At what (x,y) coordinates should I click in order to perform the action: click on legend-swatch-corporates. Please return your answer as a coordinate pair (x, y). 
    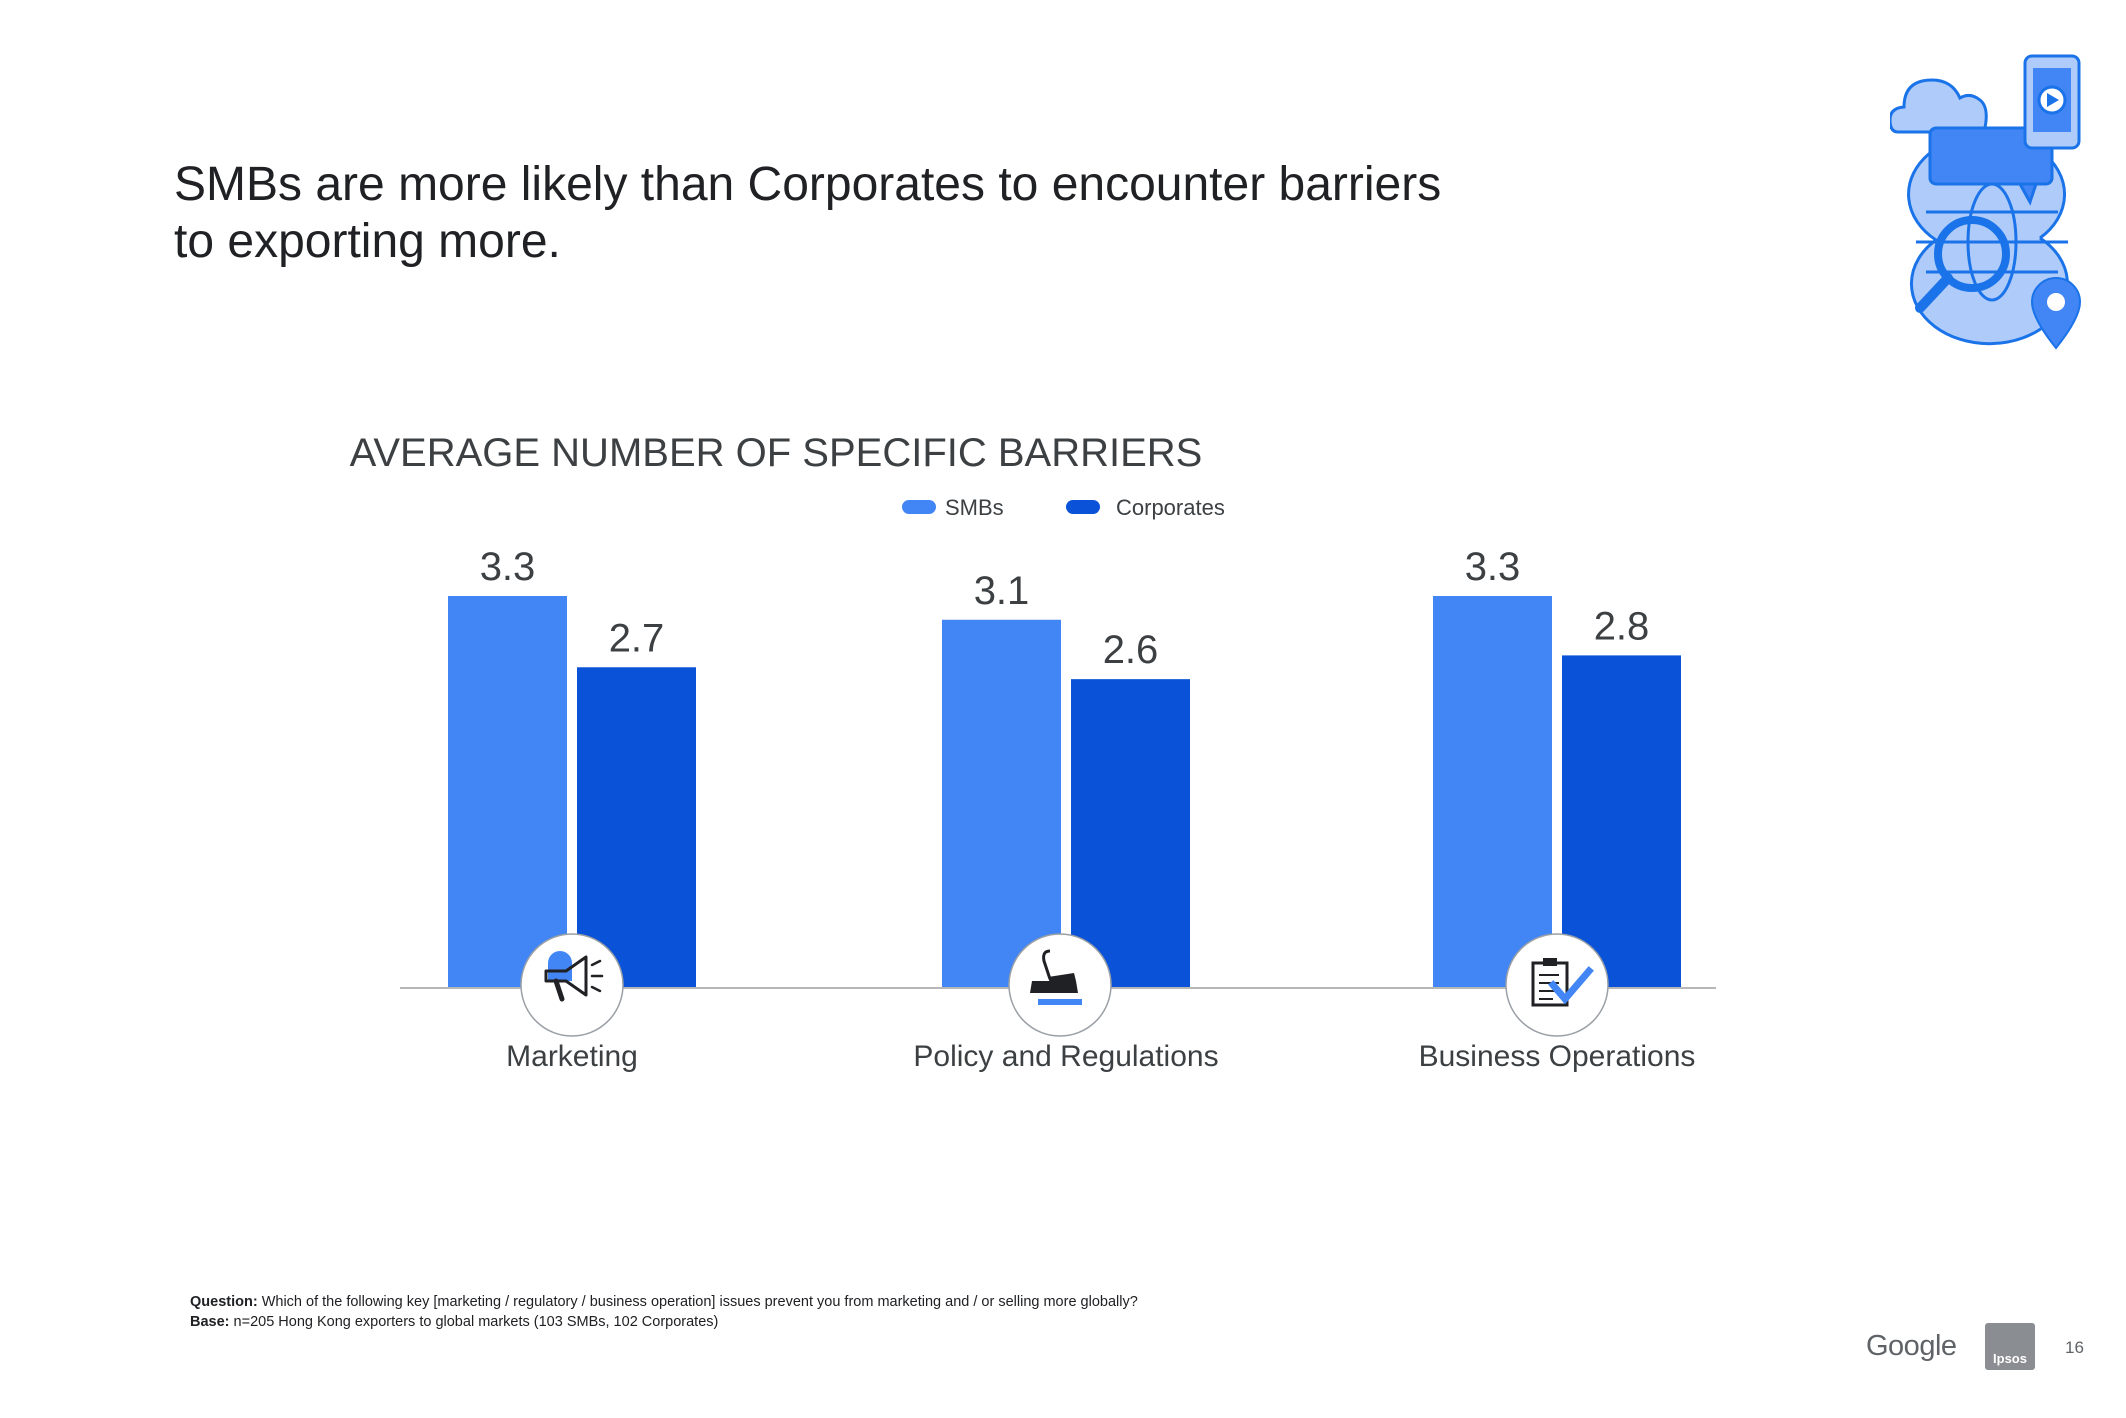
    Looking at the image, I should click on (1083, 507).